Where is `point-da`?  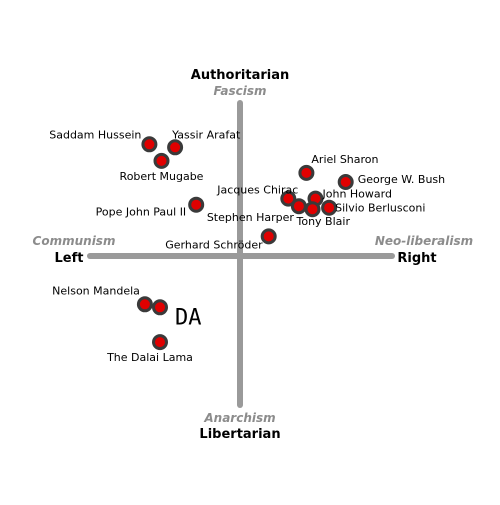
point-da is located at coordinates (160, 307).